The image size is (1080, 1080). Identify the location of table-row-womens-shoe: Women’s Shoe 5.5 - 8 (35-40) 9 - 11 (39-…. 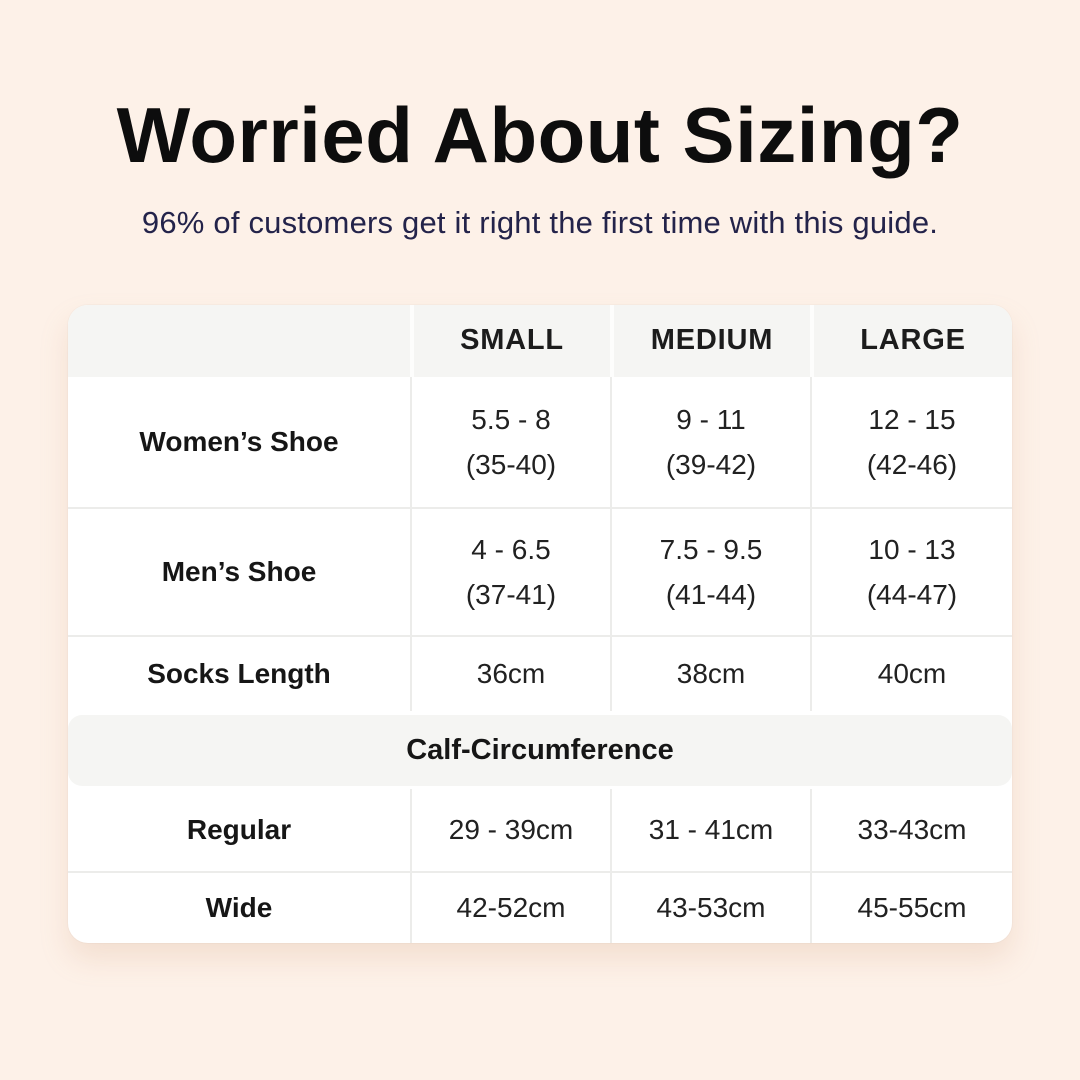
(540, 441).